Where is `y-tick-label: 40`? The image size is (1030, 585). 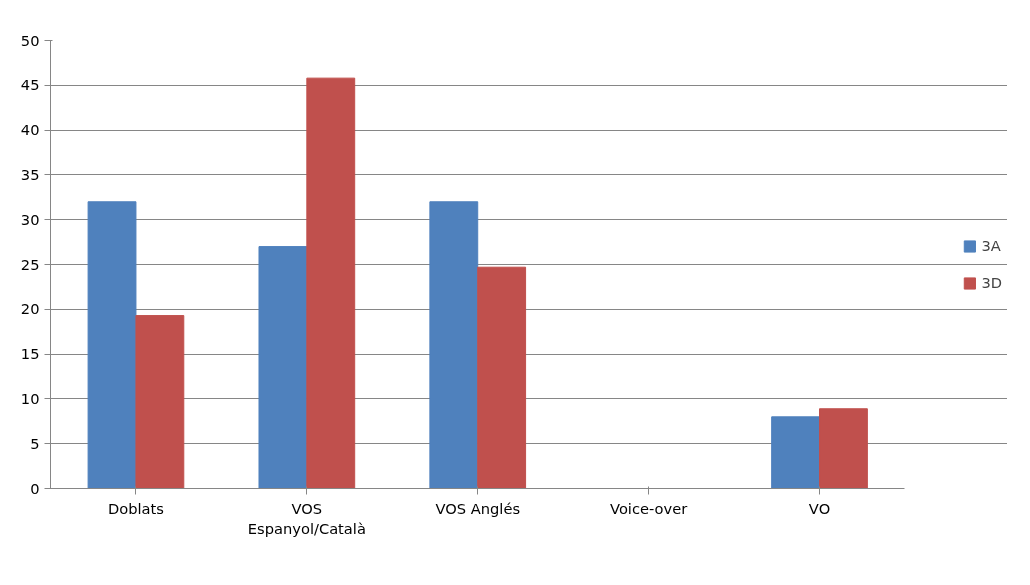
y-tick-label: 40 is located at coordinates (30, 130).